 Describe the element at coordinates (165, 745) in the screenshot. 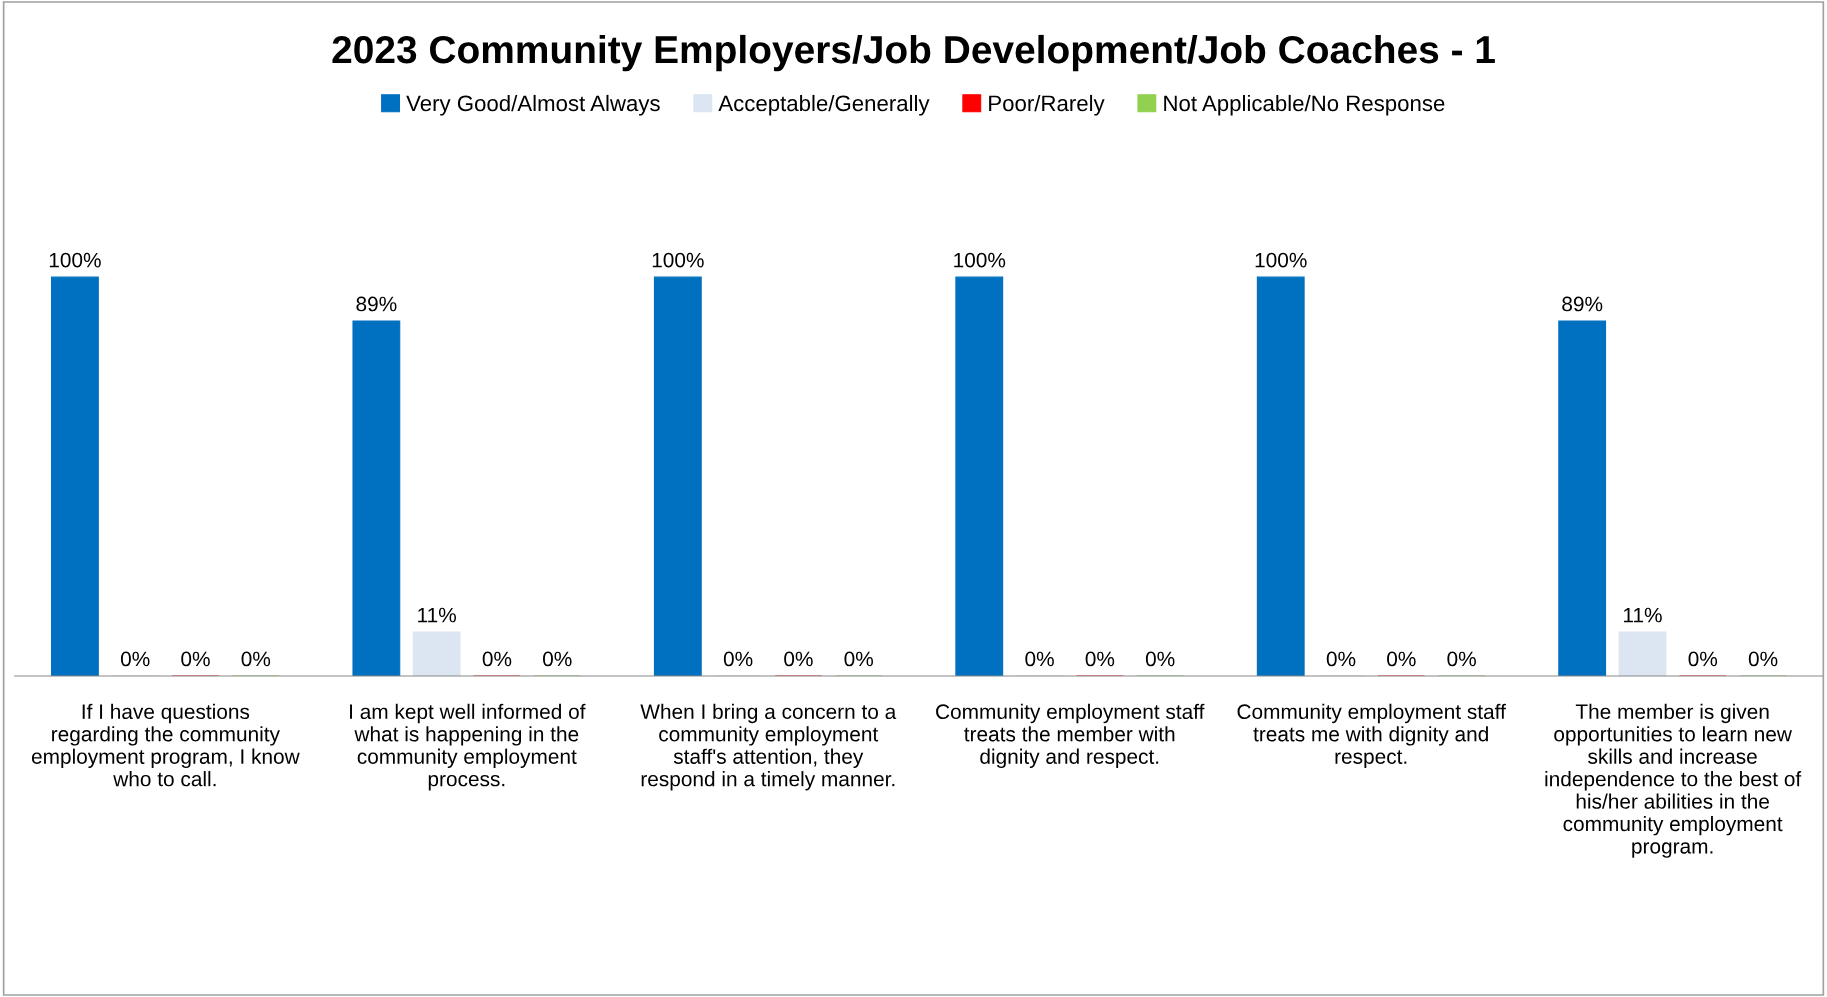

I see `x-tick-label: If I have questions regarding the community employment program, I know who to call.` at that location.